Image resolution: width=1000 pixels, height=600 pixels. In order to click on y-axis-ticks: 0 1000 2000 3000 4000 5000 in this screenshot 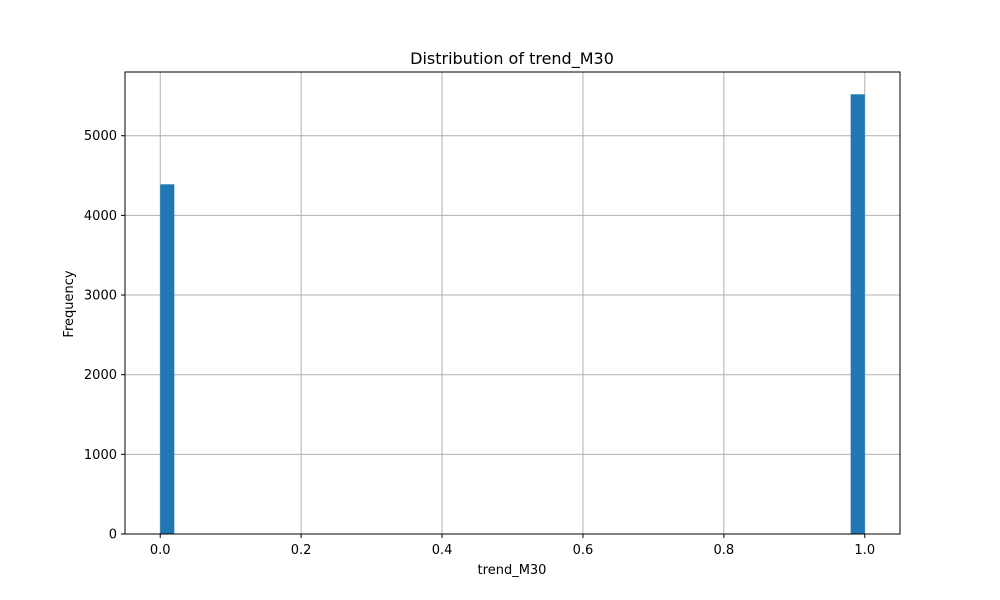, I will do `click(104, 336)`.